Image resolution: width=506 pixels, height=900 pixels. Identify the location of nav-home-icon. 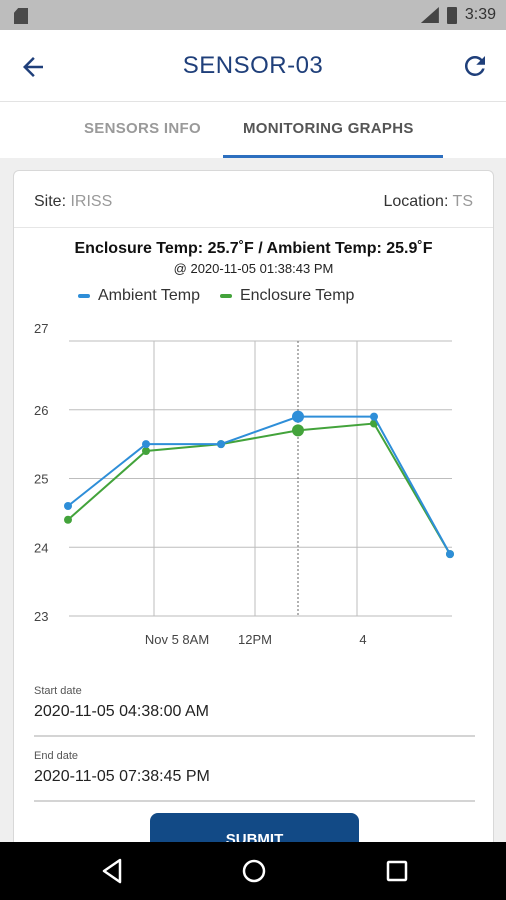
(254, 871).